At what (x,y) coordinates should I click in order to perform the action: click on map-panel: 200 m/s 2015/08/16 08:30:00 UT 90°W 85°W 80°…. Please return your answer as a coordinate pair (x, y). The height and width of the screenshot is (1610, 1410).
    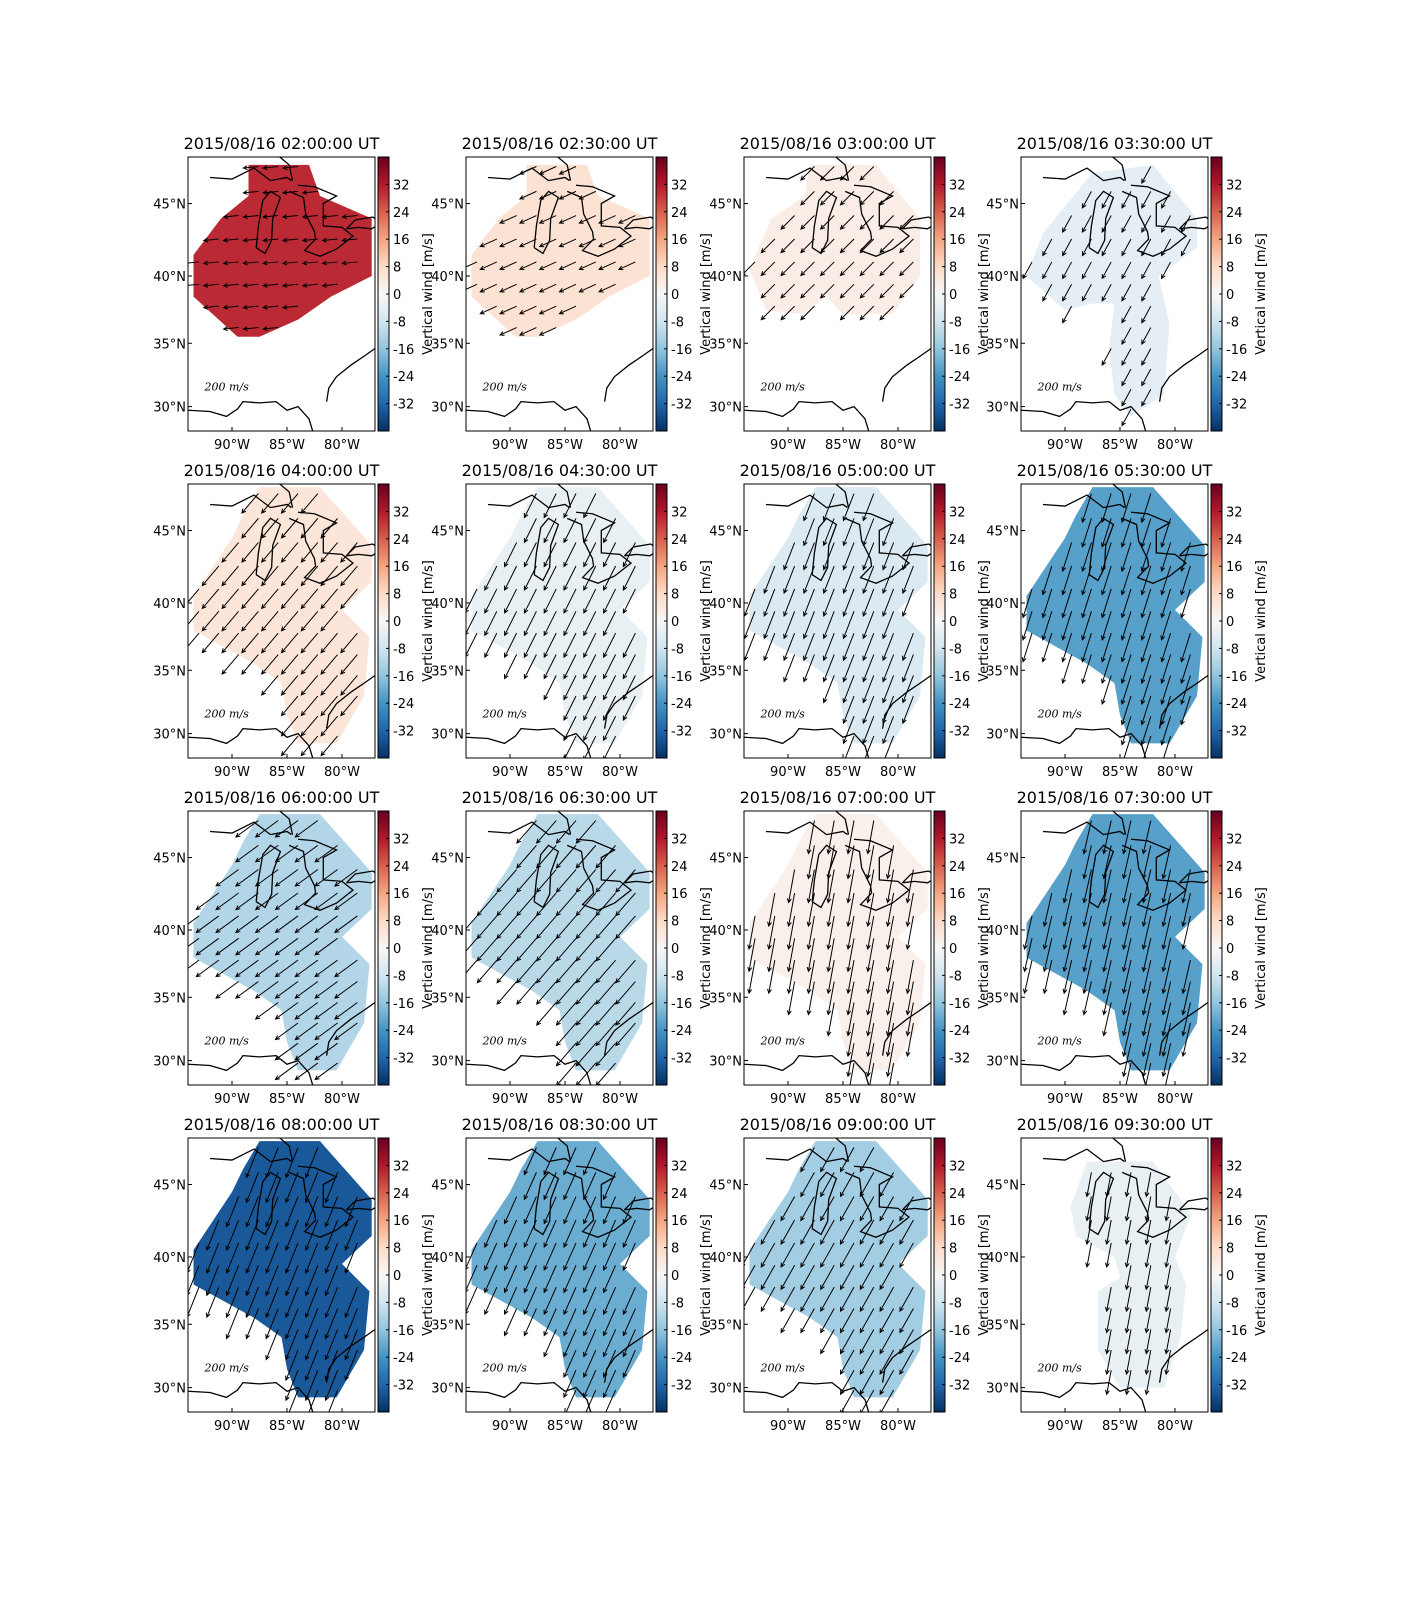
    Looking at the image, I should click on (572, 1274).